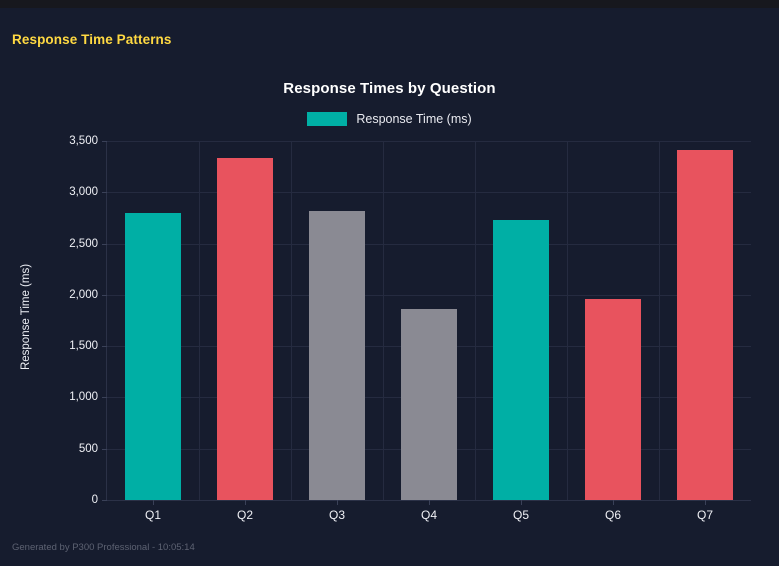  Describe the element at coordinates (389, 4) in the screenshot. I see `window-top-strip` at that location.